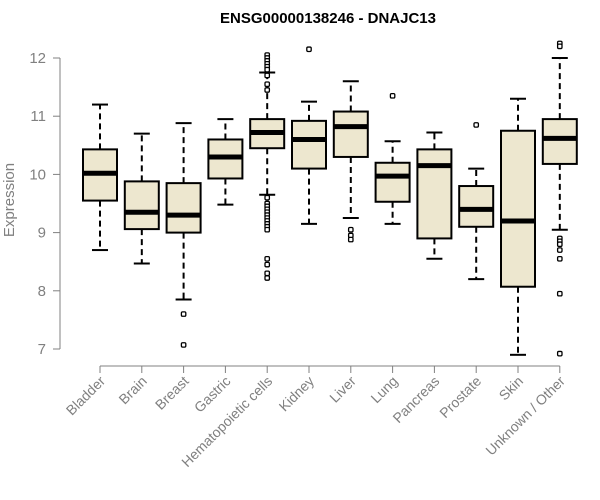  What do you see at coordinates (9, 200) in the screenshot?
I see `y-axis-label: Expression` at bounding box center [9, 200].